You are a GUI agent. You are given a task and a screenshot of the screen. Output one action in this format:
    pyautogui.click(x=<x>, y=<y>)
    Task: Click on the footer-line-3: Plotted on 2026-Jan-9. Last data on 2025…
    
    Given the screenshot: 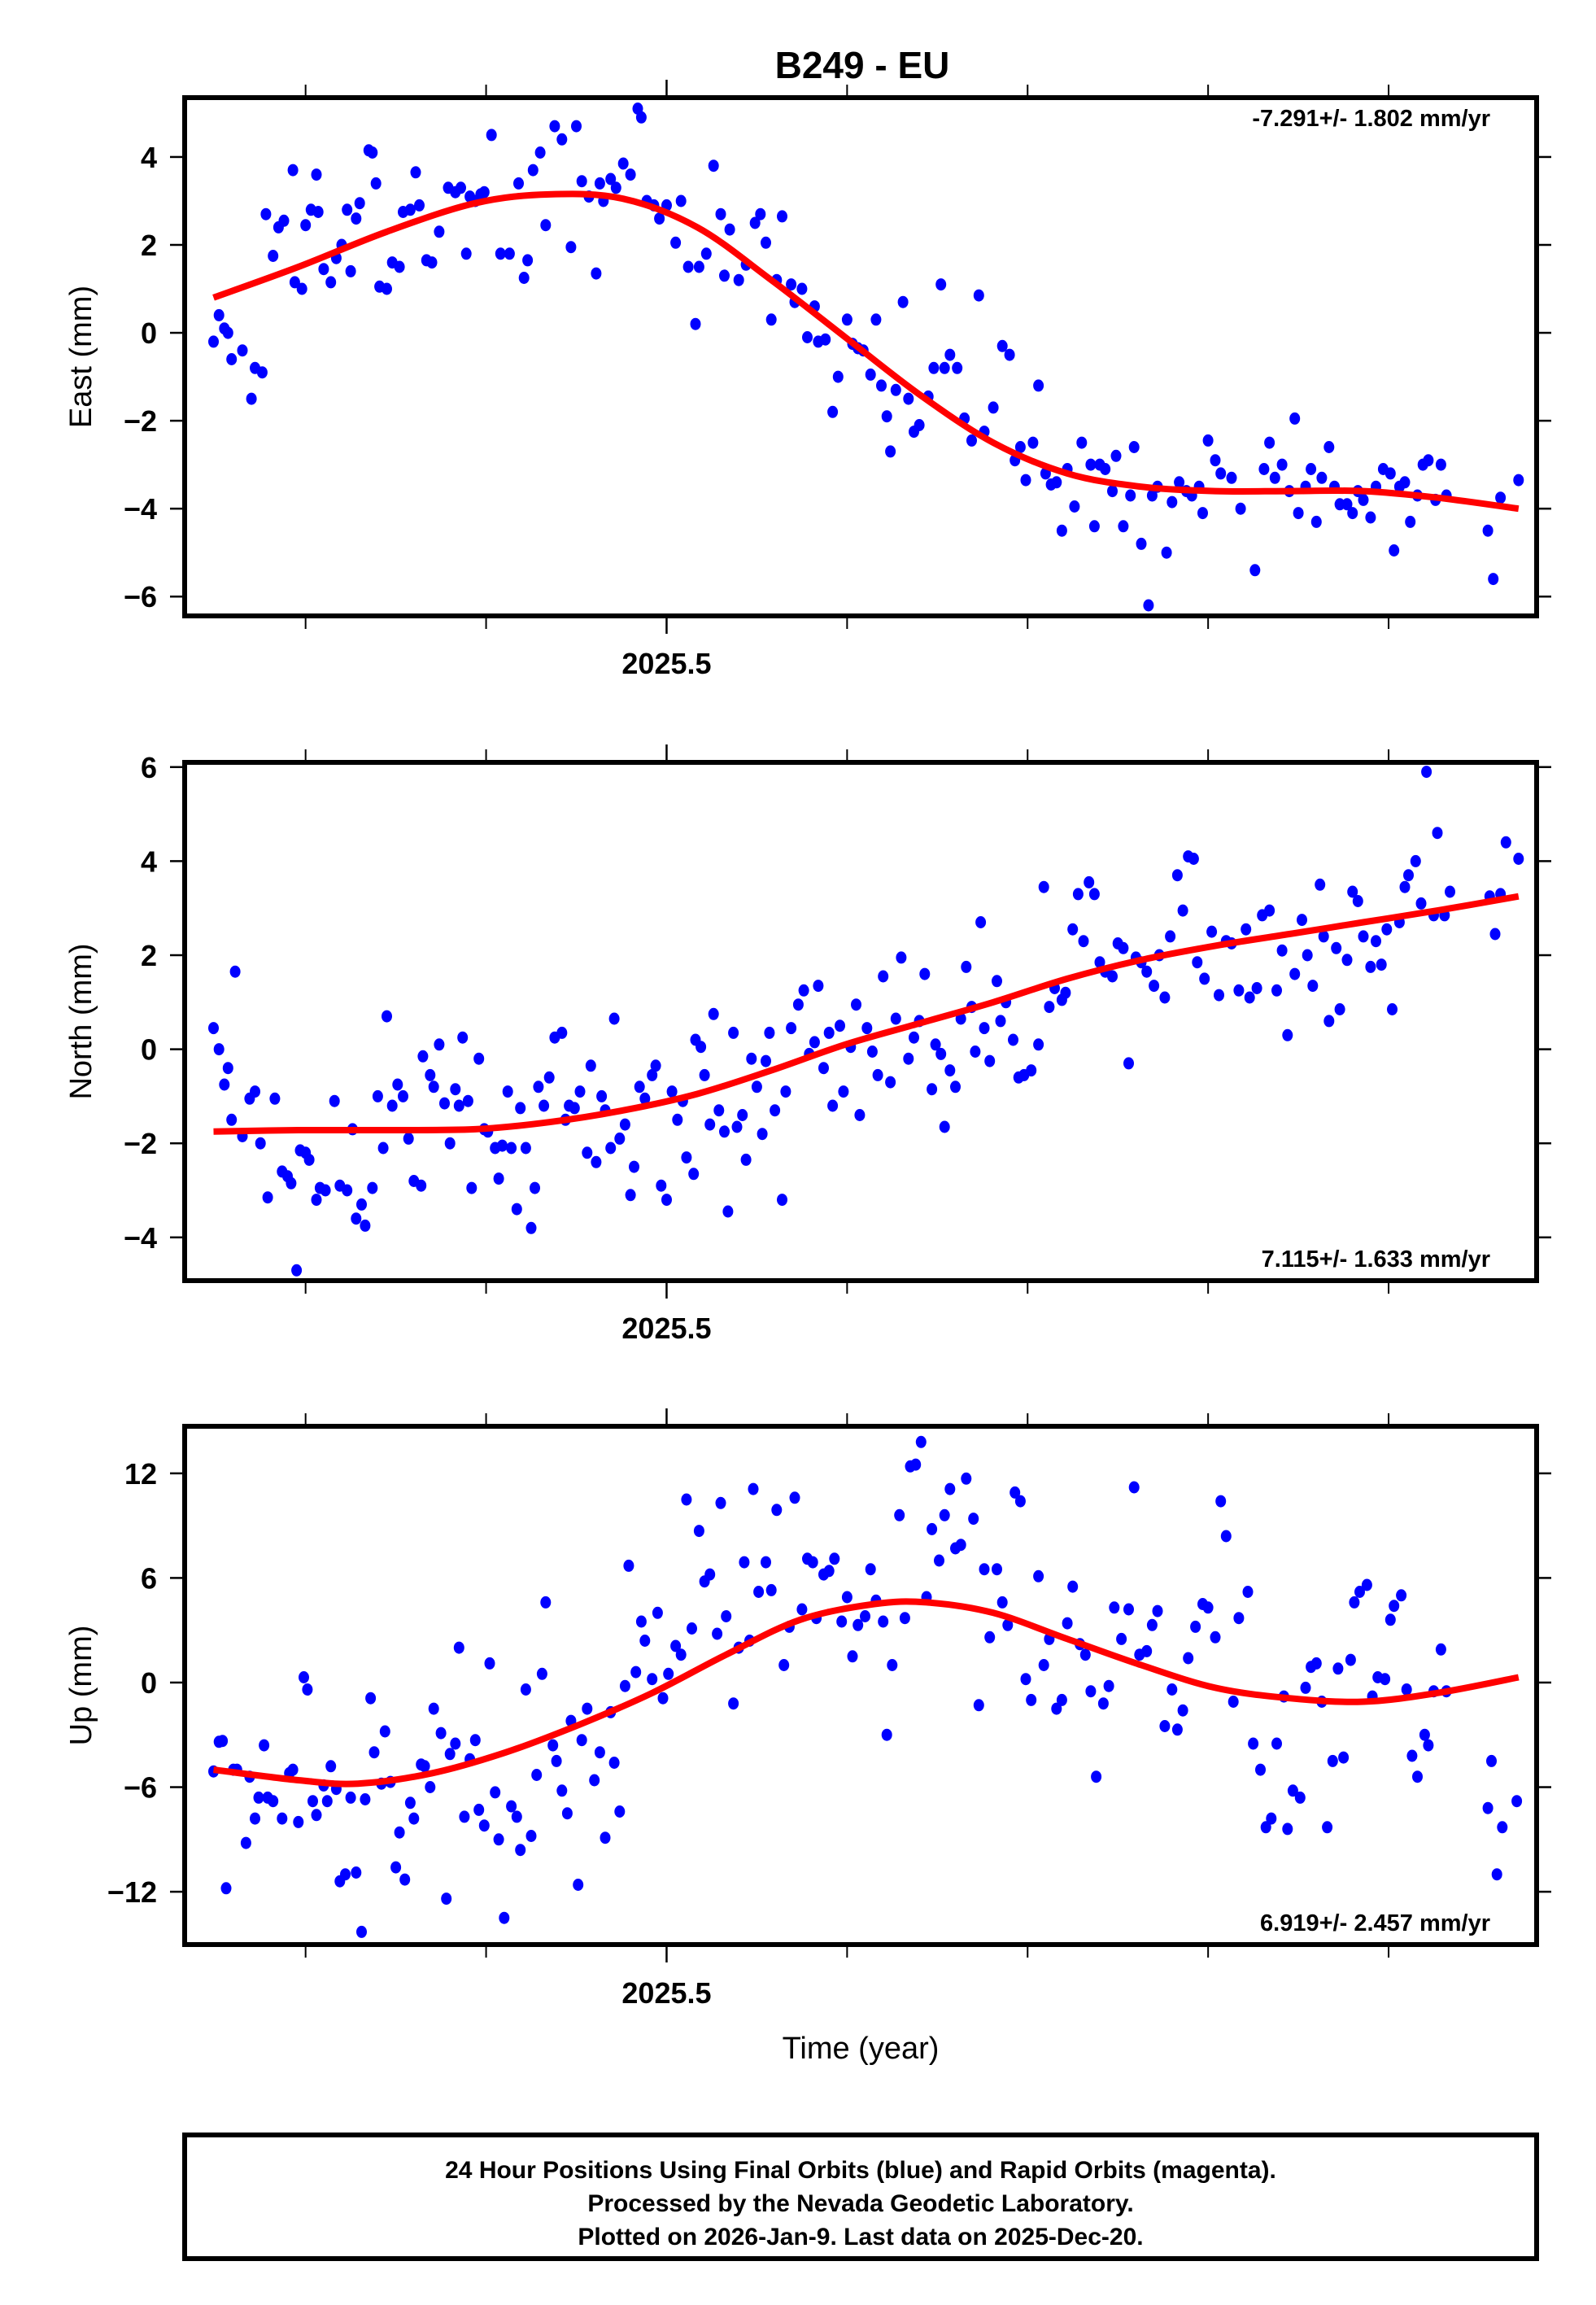 What is the action you would take?
    pyautogui.click(x=860, y=2237)
    